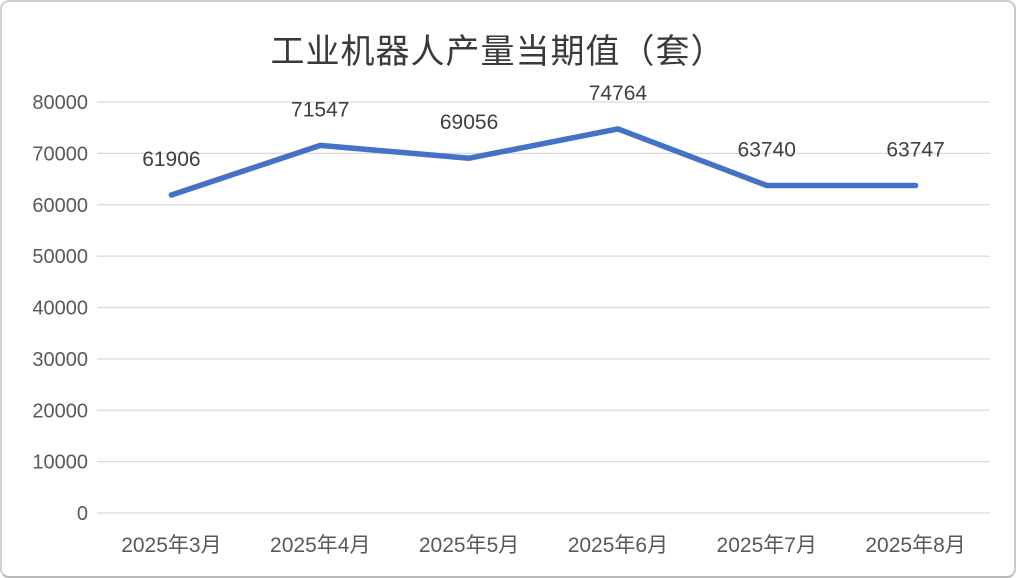  I want to click on data-point-label: 71547, so click(320, 109).